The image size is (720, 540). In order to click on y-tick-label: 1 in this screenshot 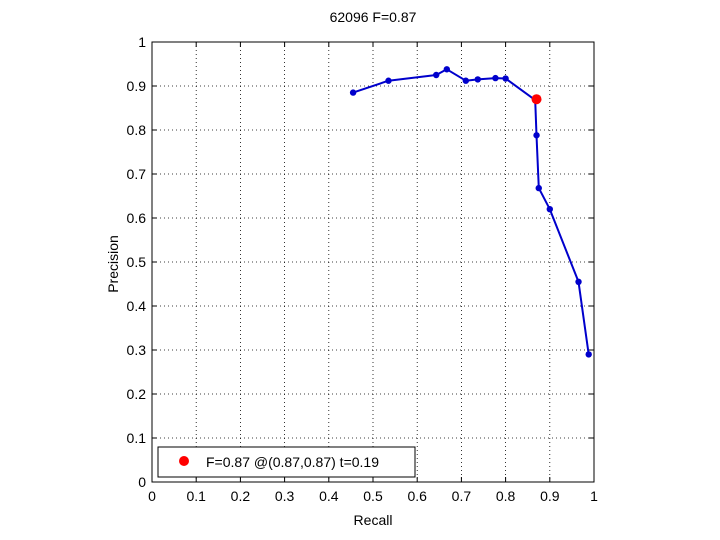, I will do `click(142, 42)`.